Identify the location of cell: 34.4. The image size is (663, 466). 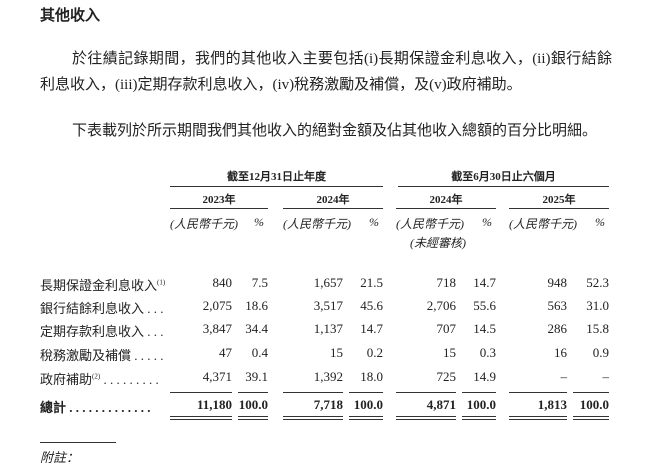
(256, 328).